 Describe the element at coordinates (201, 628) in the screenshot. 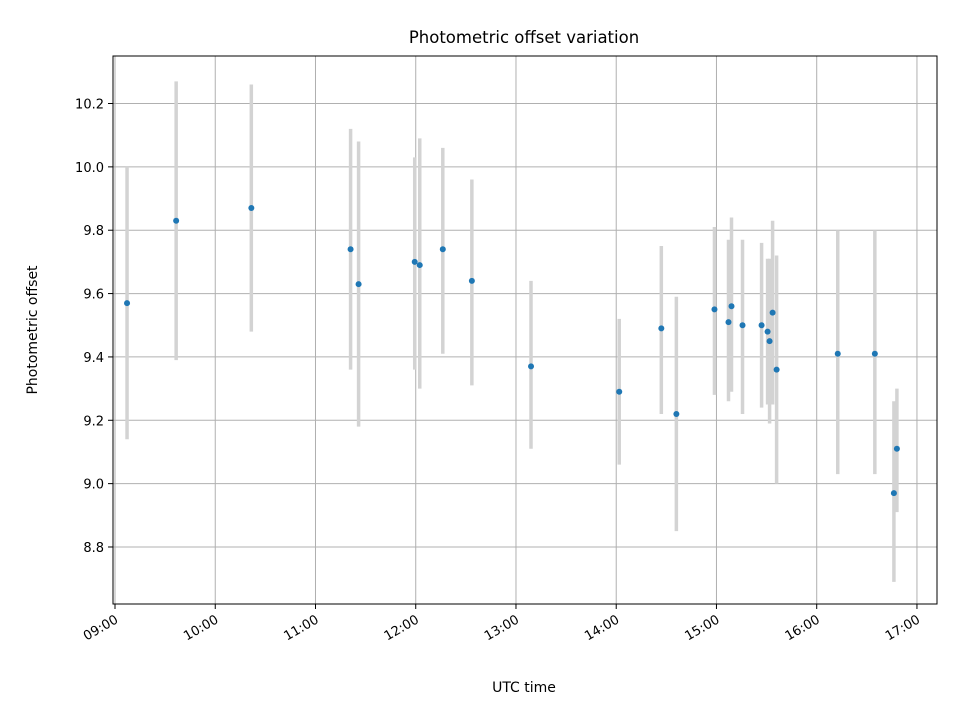

I see `x-tick-label: 10:00` at that location.